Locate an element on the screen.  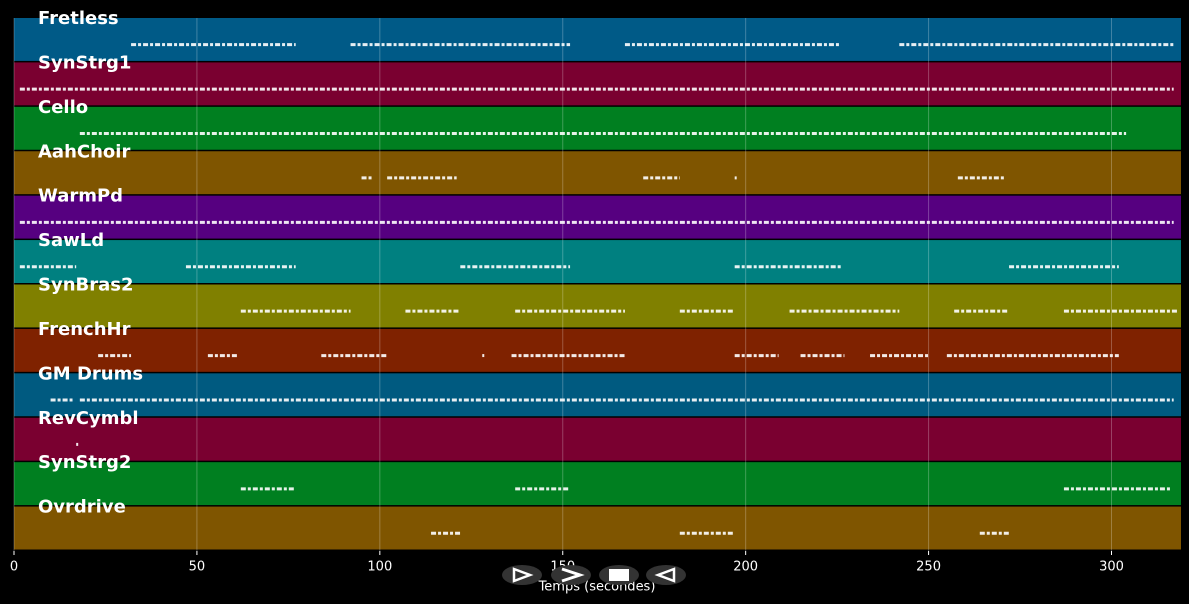
track-name: RevCymbl is located at coordinates (88, 418).